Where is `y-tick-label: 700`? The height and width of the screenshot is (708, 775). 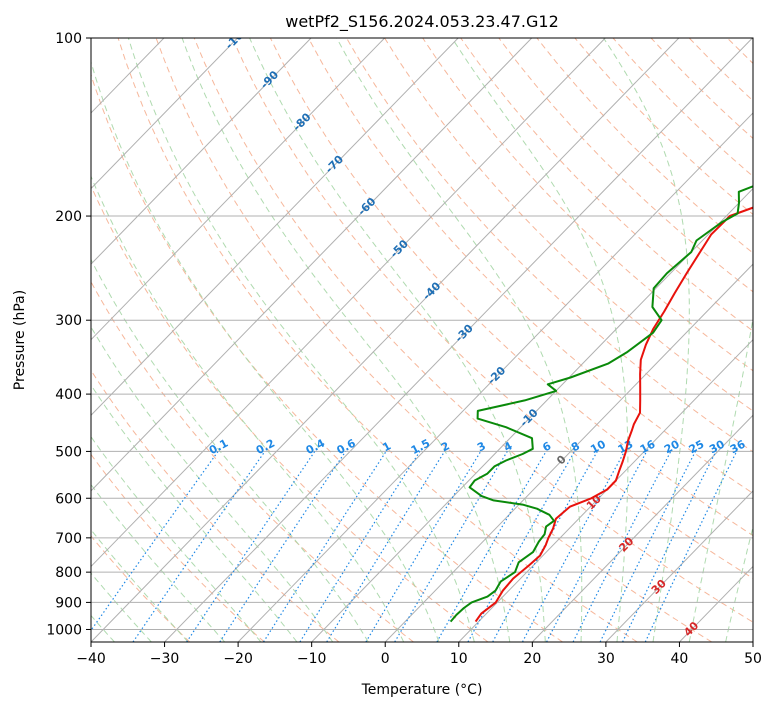 y-tick-label: 700 is located at coordinates (68, 539).